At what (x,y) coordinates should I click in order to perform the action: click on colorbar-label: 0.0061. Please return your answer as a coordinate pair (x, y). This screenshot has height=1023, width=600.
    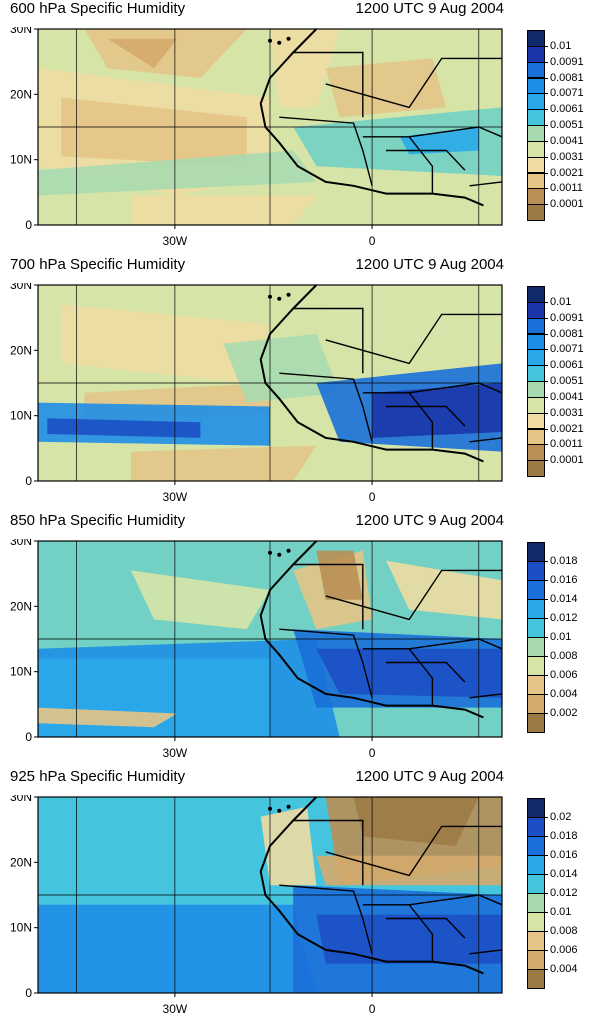
    Looking at the image, I should click on (567, 109).